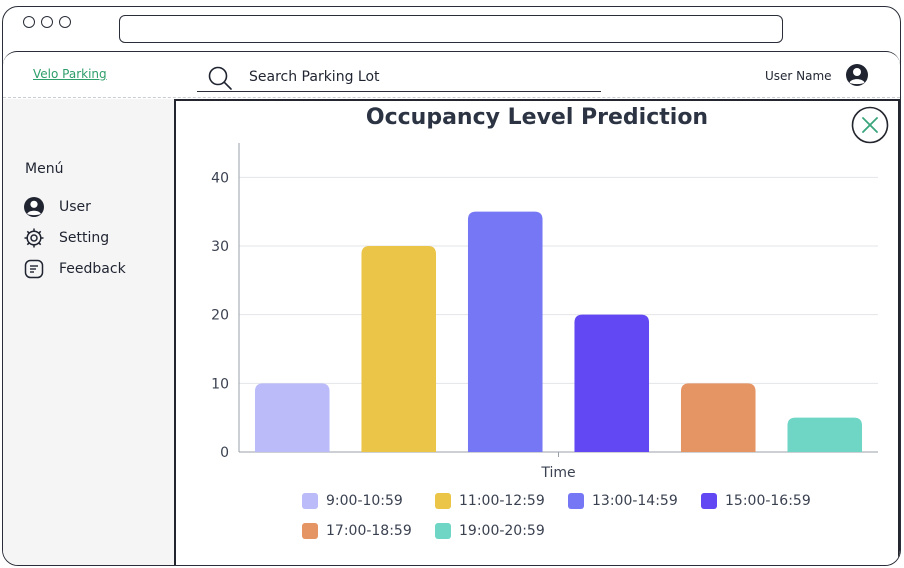  Describe the element at coordinates (870, 127) in the screenshot. I see `close-icon` at that location.